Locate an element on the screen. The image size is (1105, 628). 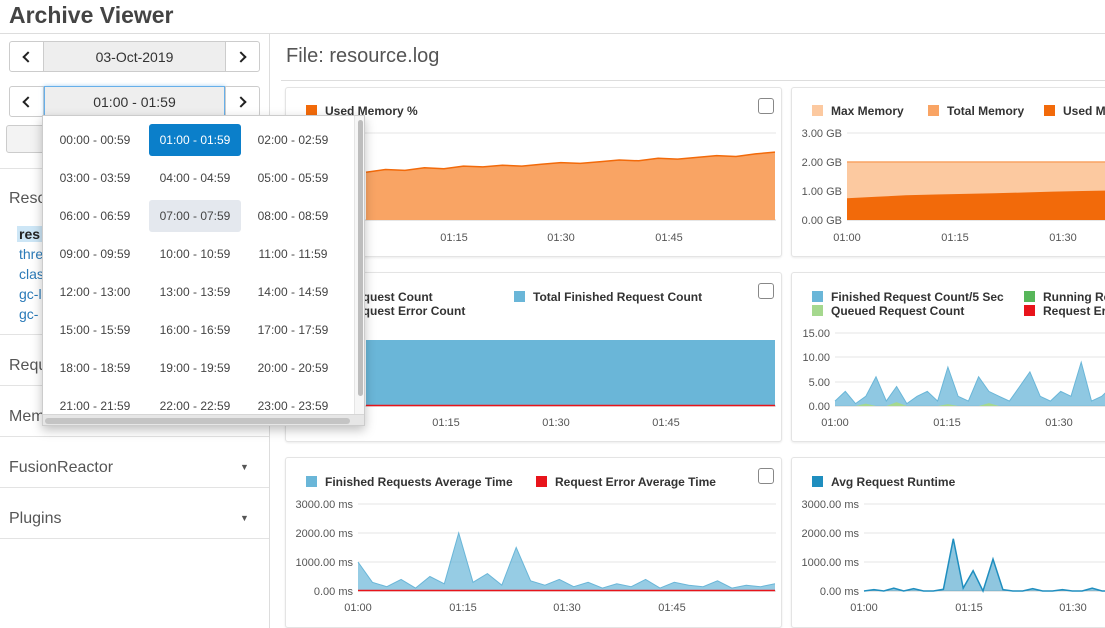
legend-item: Avg Request Runtime is located at coordinates (883, 482).